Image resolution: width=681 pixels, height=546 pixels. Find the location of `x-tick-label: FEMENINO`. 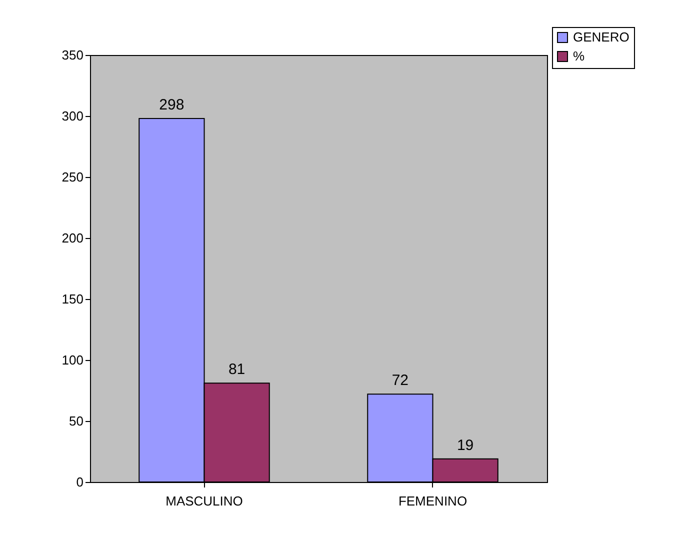

x-tick-label: FEMENINO is located at coordinates (433, 501).